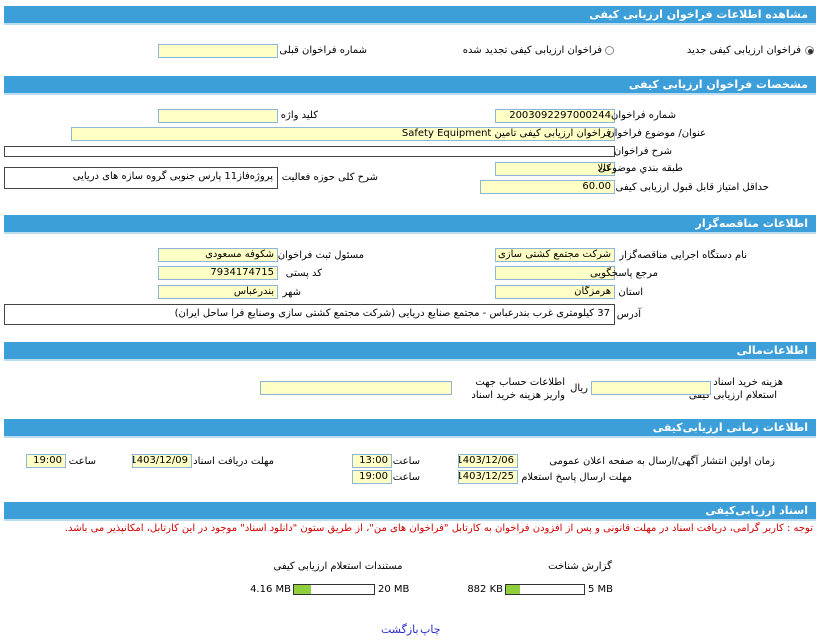 This screenshot has height=640, width=820. What do you see at coordinates (309, 151) in the screenshot?
I see `text-area` at bounding box center [309, 151].